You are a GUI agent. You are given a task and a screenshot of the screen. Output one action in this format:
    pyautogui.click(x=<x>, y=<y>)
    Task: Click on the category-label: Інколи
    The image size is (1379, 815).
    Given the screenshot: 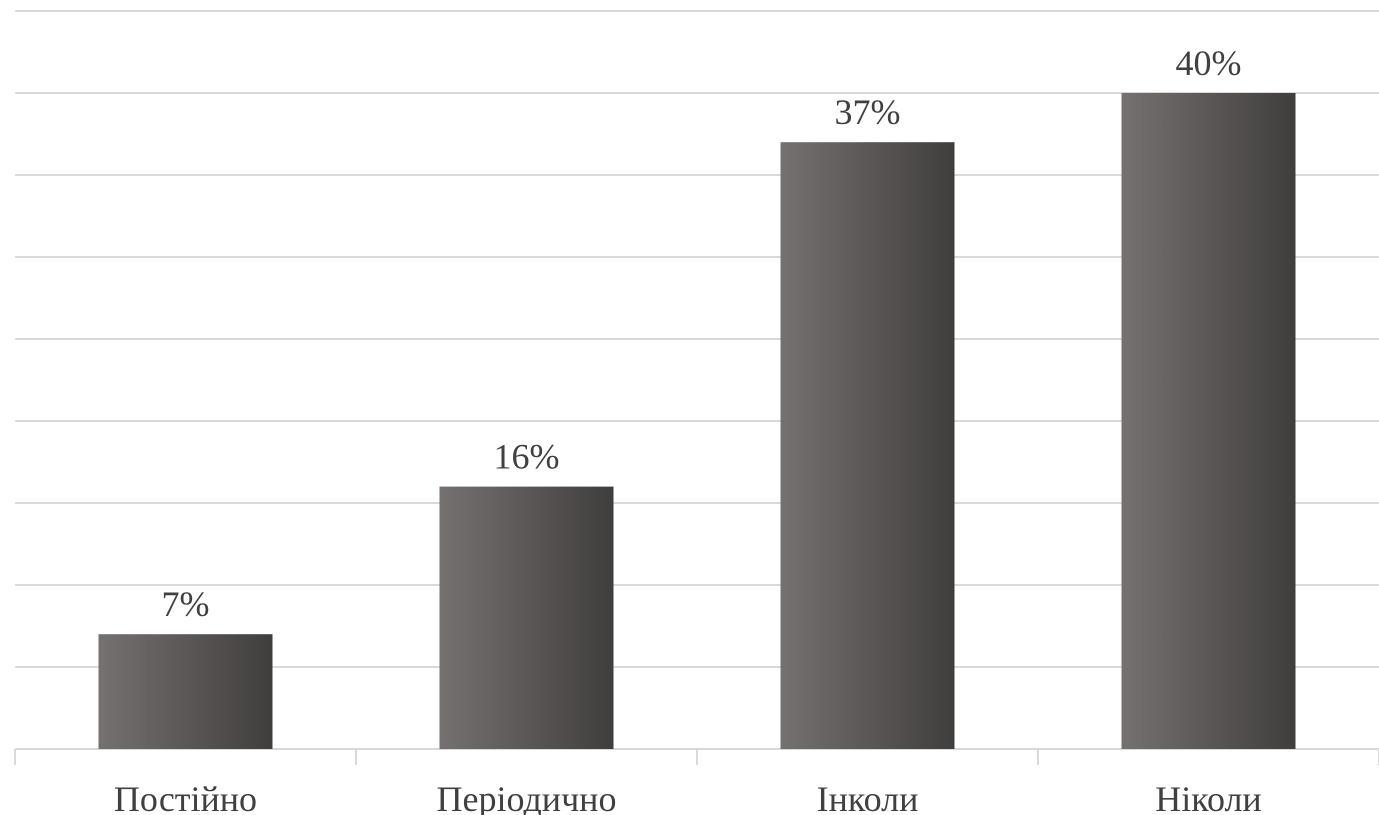 What is the action you would take?
    pyautogui.click(x=868, y=797)
    